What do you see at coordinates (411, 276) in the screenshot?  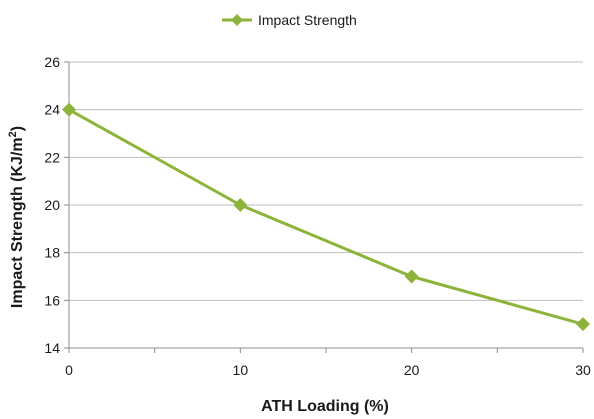 I see `data-point-x20` at bounding box center [411, 276].